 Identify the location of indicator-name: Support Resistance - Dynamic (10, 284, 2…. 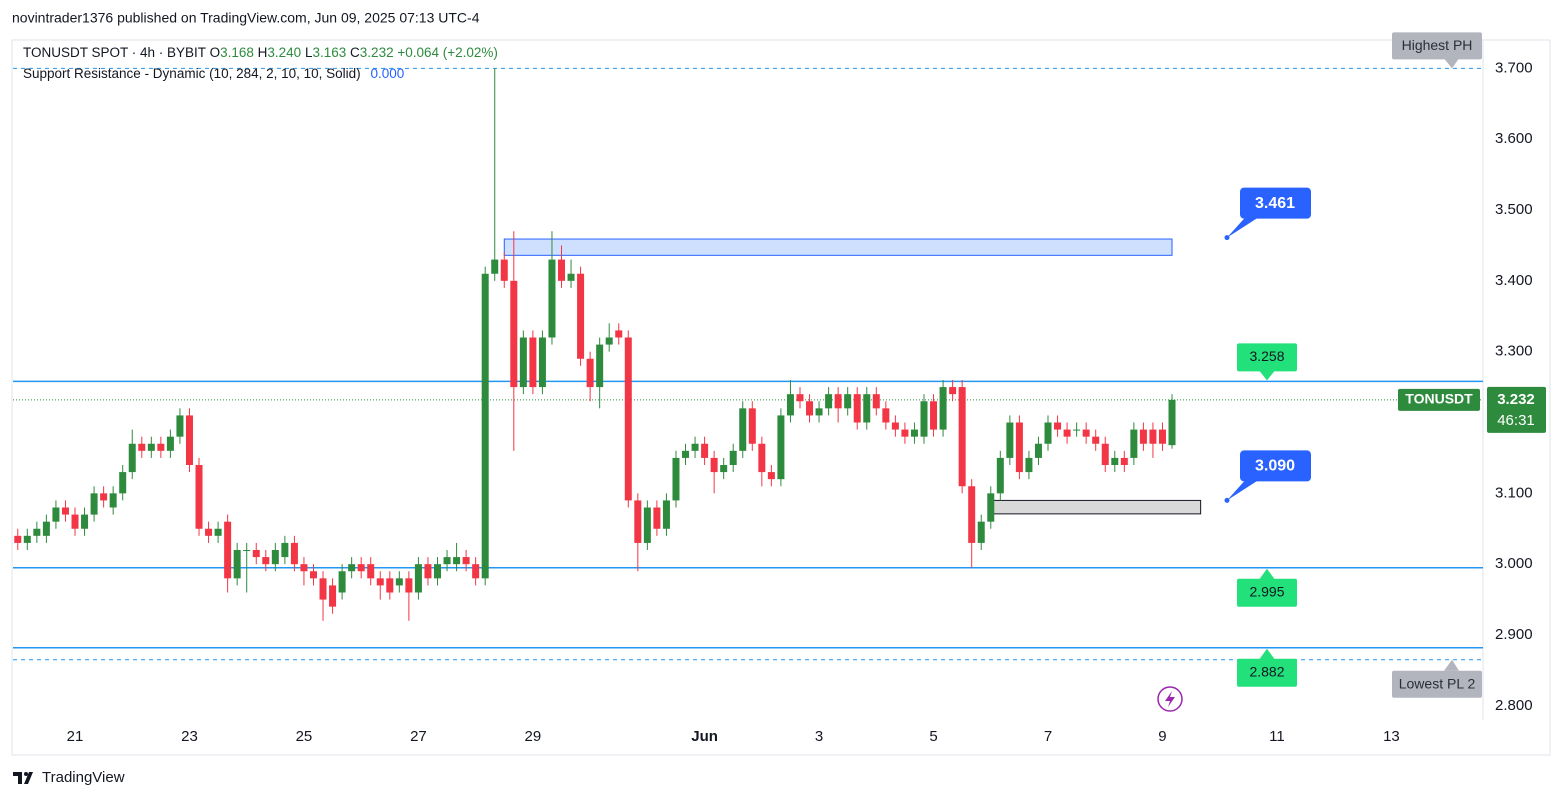
(192, 73).